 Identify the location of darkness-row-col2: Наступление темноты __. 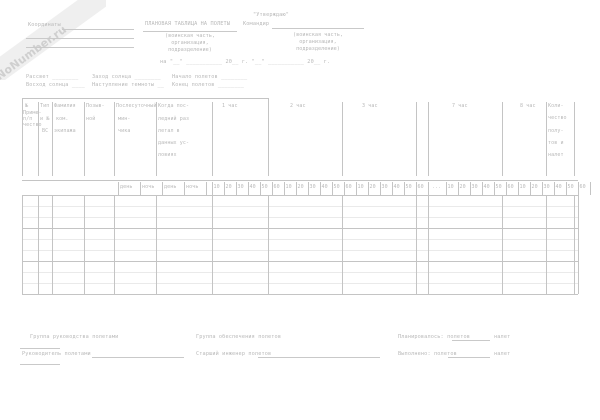
(128, 85).